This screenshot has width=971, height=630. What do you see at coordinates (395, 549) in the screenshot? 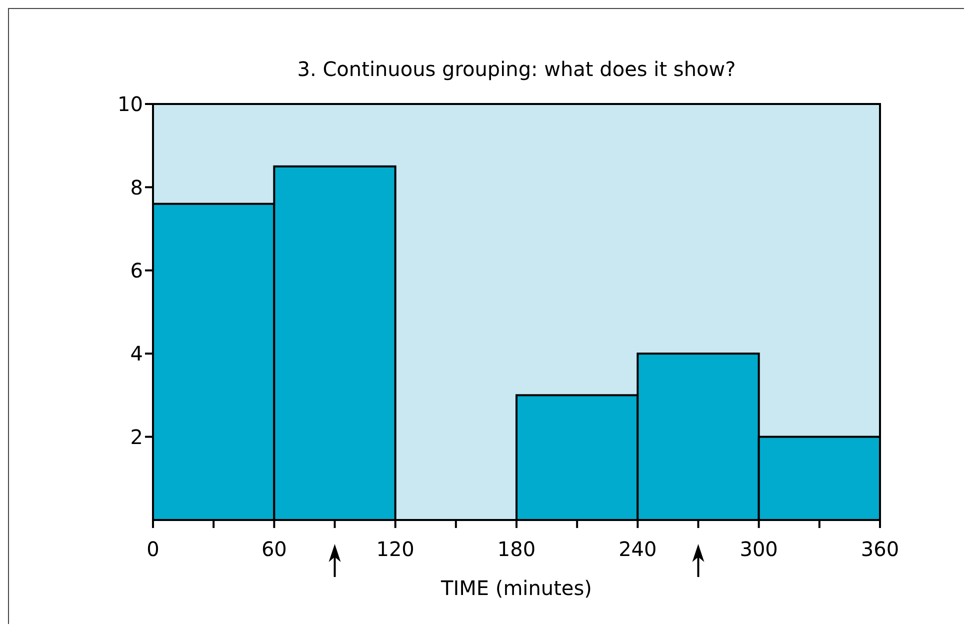
I see `x-tick-label: 120` at bounding box center [395, 549].